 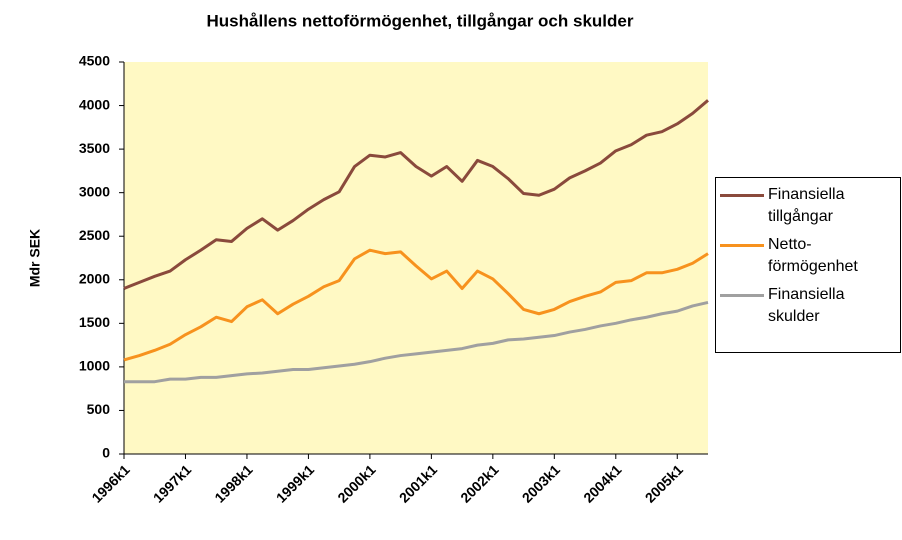 What do you see at coordinates (813, 255) in the screenshot?
I see `legend-label: Netto-förmögenhet` at bounding box center [813, 255].